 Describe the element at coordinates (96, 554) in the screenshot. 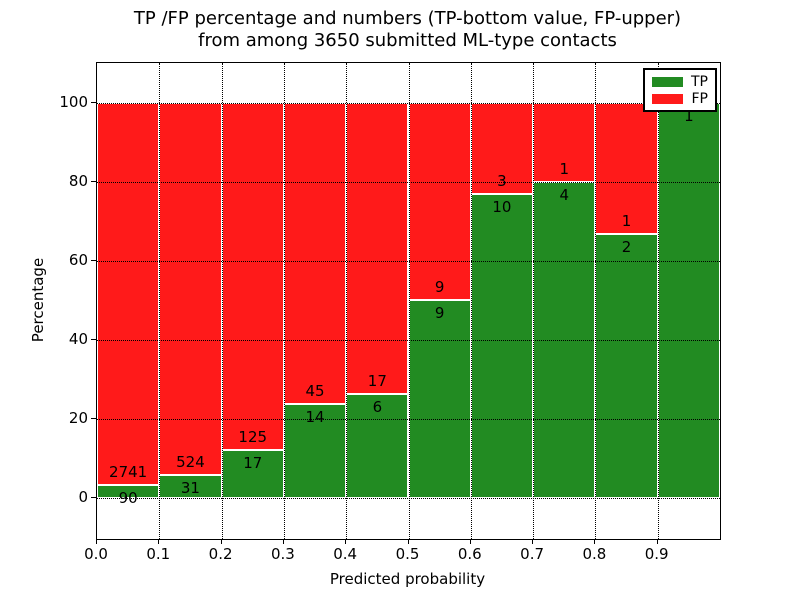

I see `x-tick-label: 0.0` at that location.